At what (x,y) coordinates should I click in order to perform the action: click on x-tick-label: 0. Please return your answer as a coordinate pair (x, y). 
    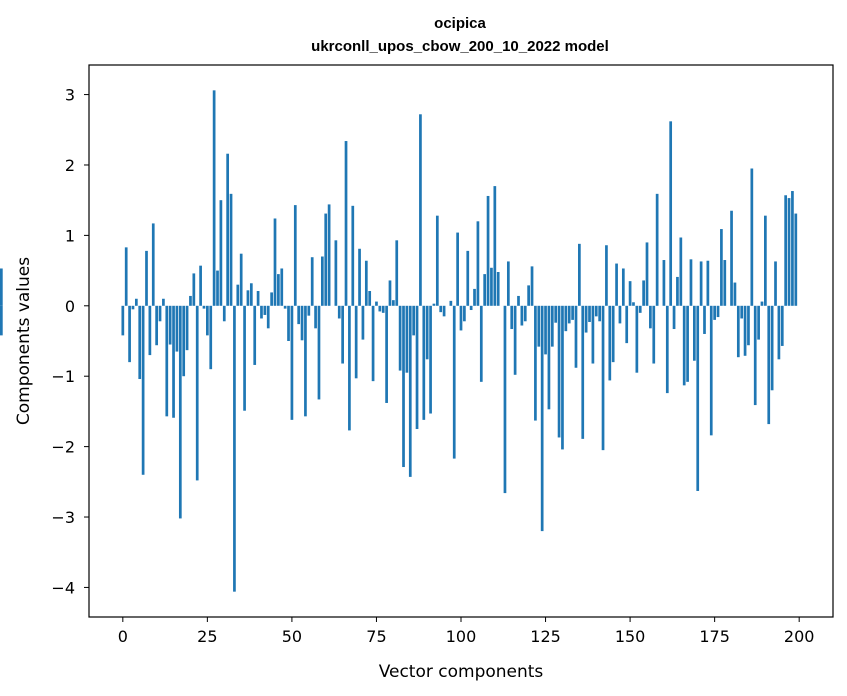
    Looking at the image, I should click on (123, 636).